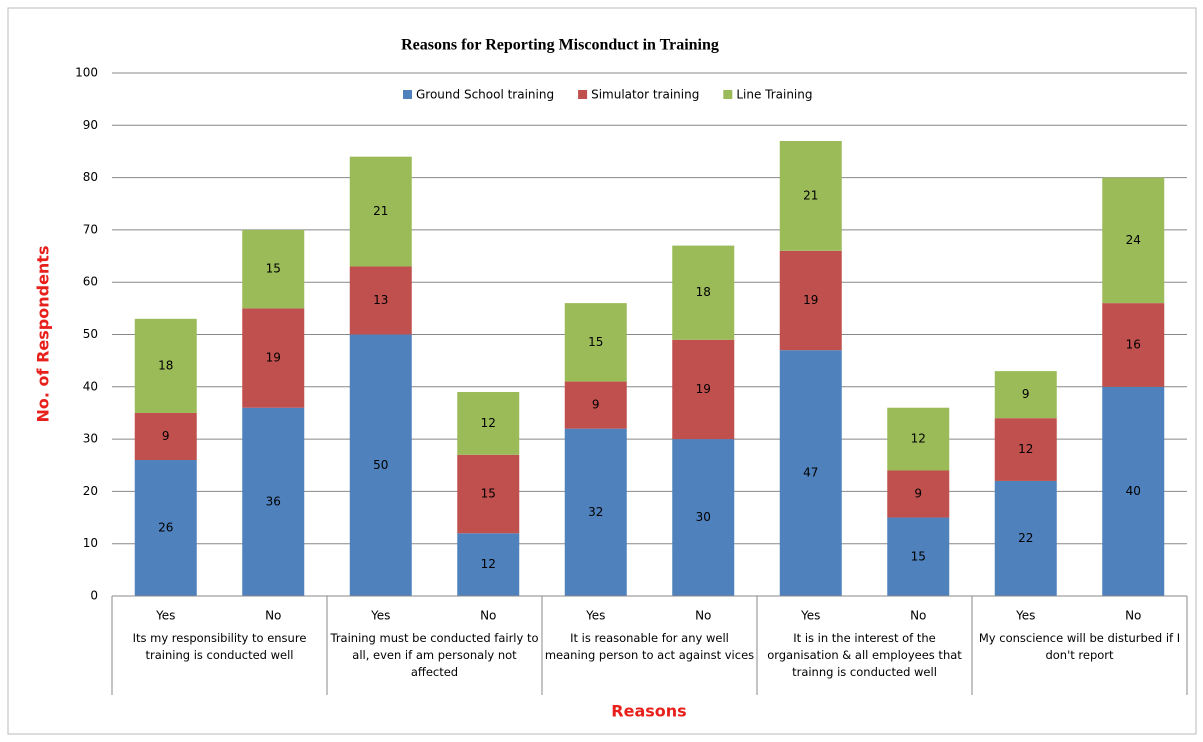  I want to click on y-axis-label: No. of Respondents, so click(43, 334).